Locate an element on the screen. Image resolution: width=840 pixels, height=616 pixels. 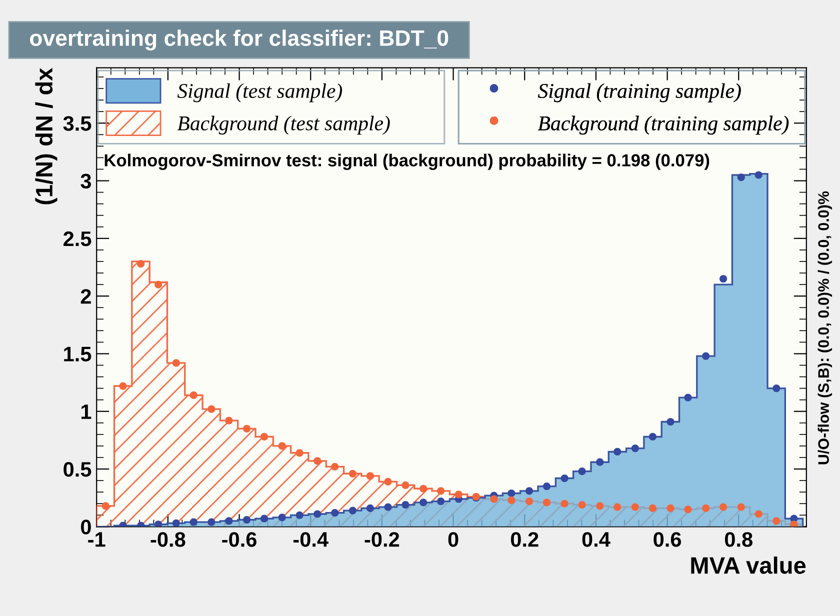
x-tick-label: 0 is located at coordinates (453, 539).